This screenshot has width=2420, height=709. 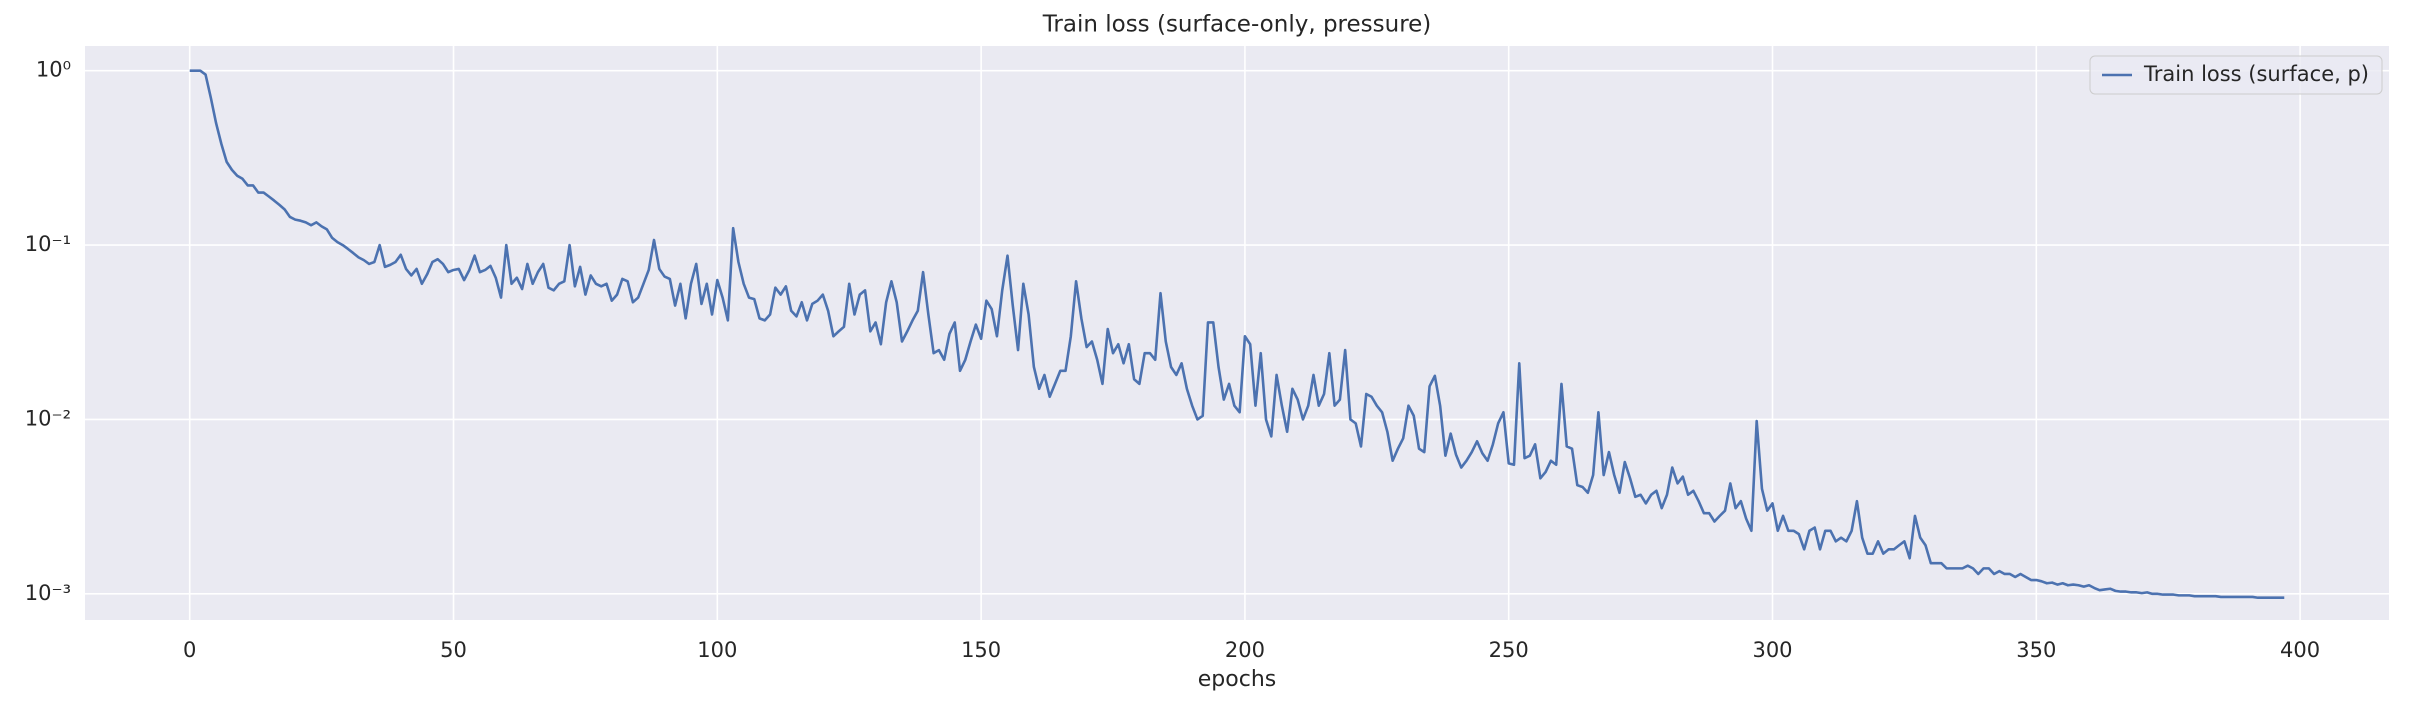 What do you see at coordinates (453, 650) in the screenshot?
I see `x-tick-label: 50` at bounding box center [453, 650].